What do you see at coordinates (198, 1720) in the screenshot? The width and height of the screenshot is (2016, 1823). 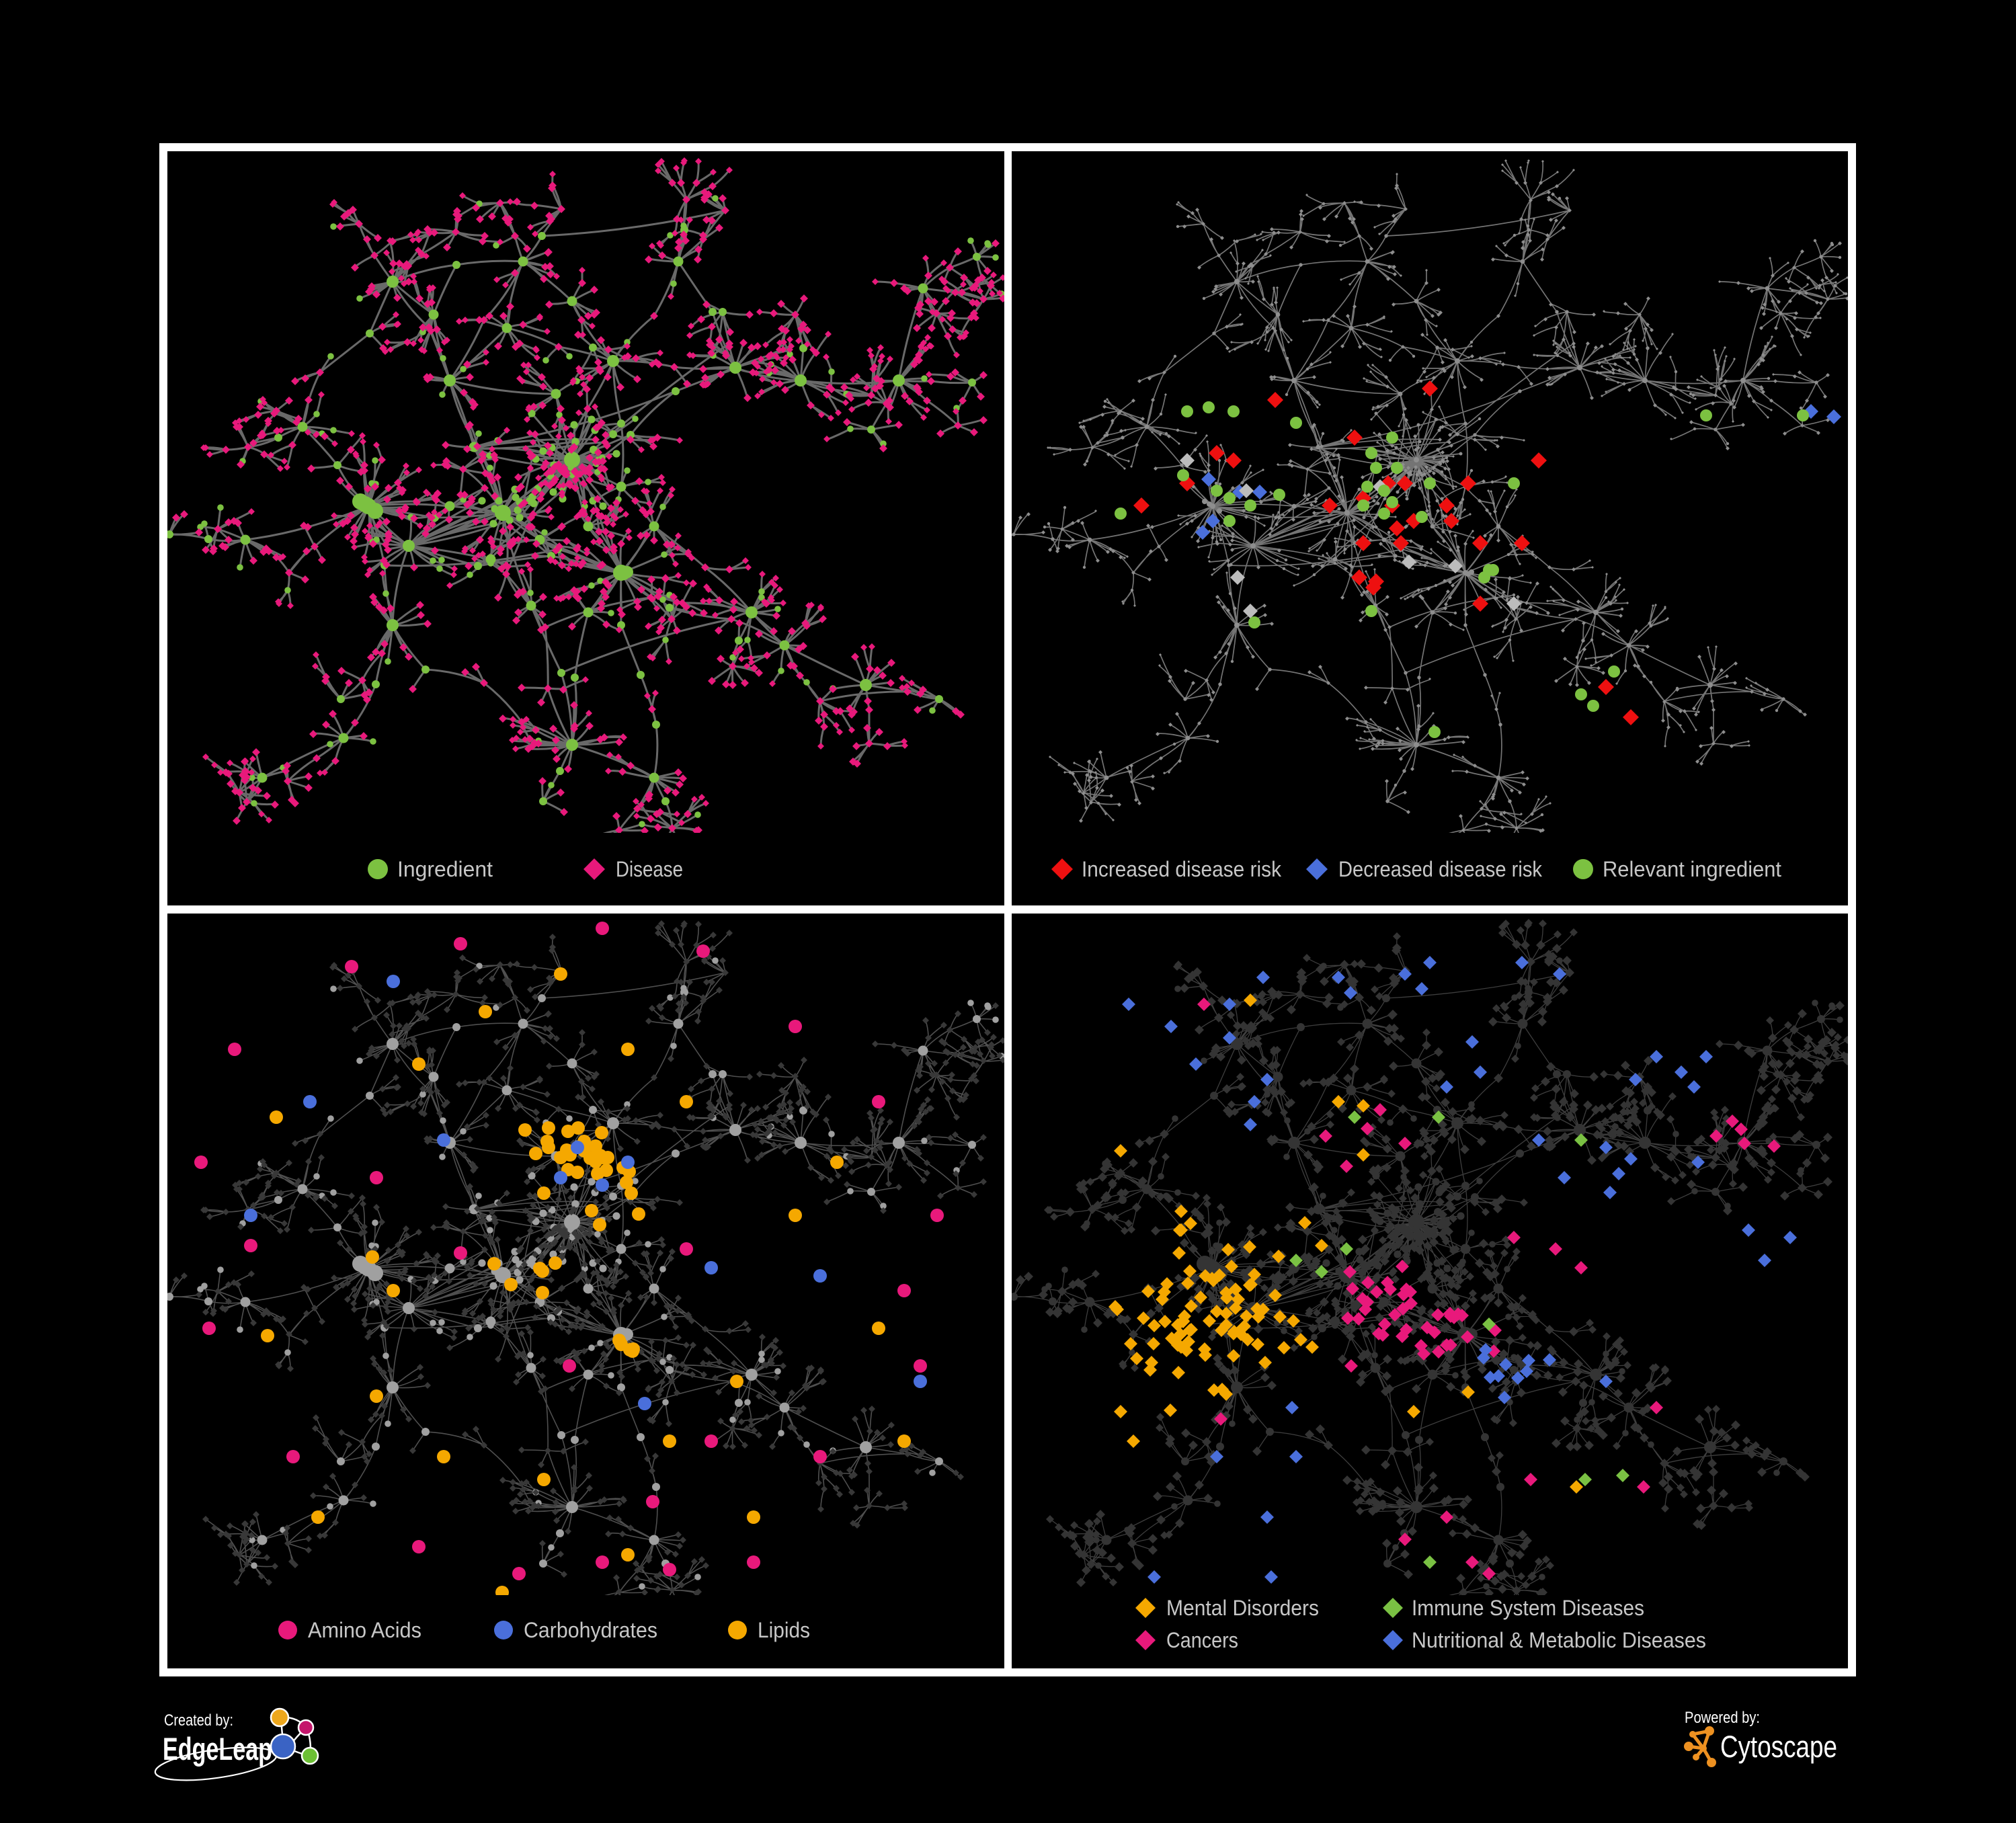 I see `svg-text: Created by:` at bounding box center [198, 1720].